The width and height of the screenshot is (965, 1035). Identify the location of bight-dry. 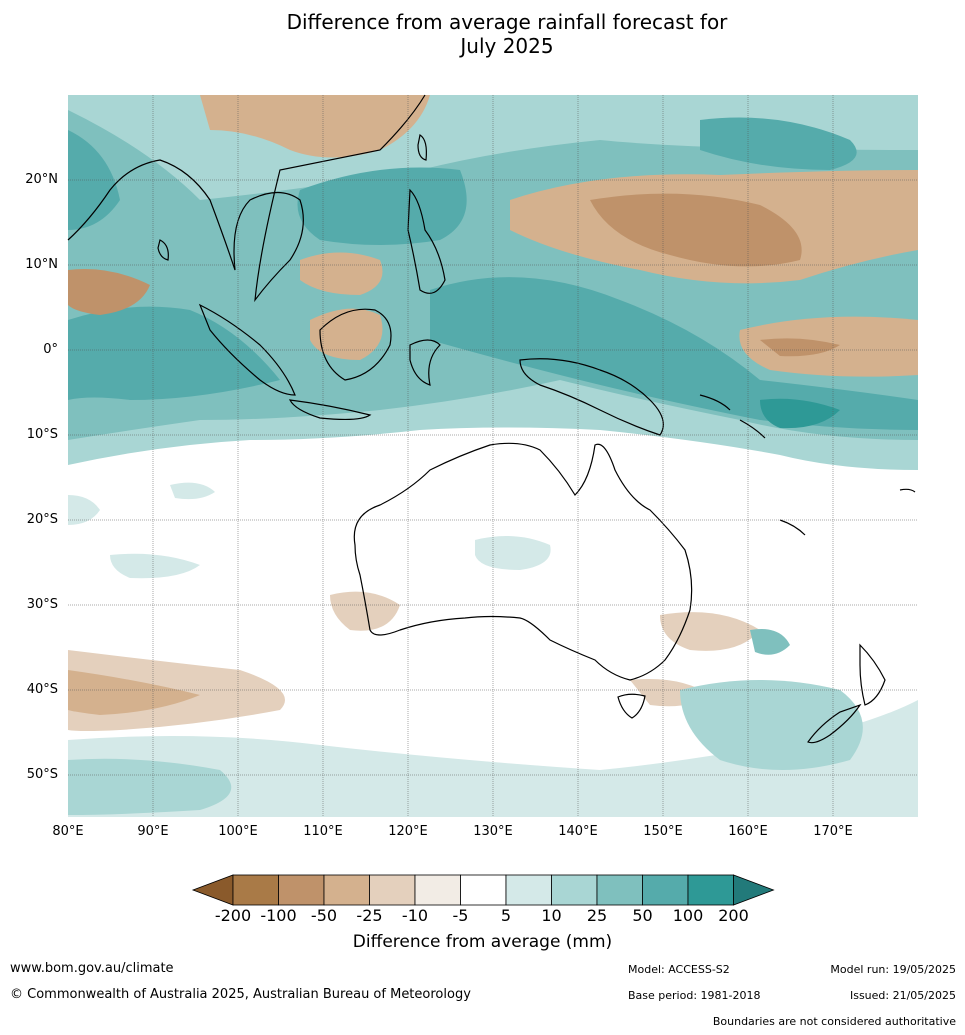
(365, 611).